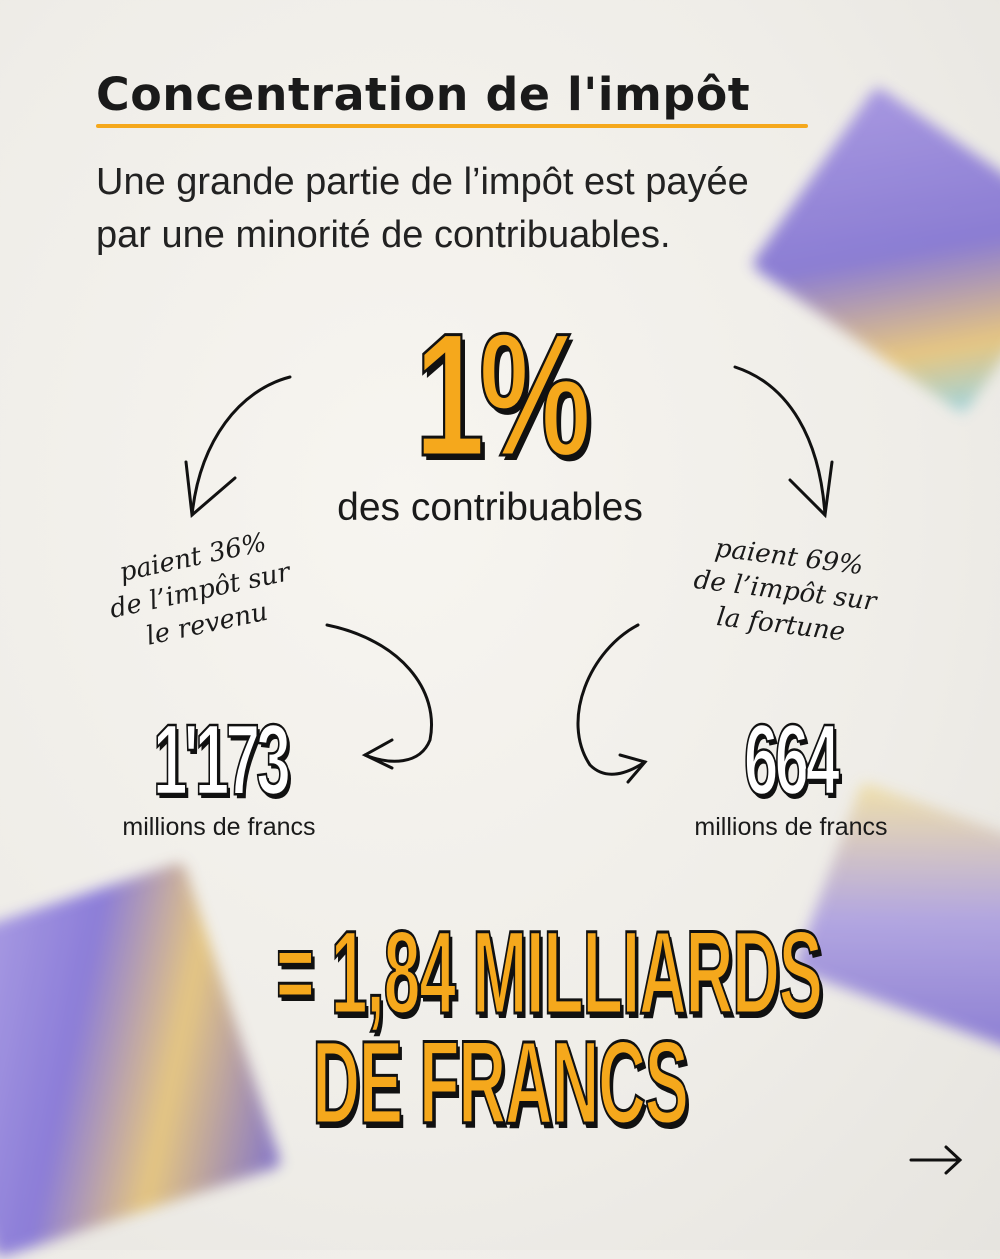 The width and height of the screenshot is (1000, 1259). I want to click on arrow-left-down-icon, so click(238, 446).